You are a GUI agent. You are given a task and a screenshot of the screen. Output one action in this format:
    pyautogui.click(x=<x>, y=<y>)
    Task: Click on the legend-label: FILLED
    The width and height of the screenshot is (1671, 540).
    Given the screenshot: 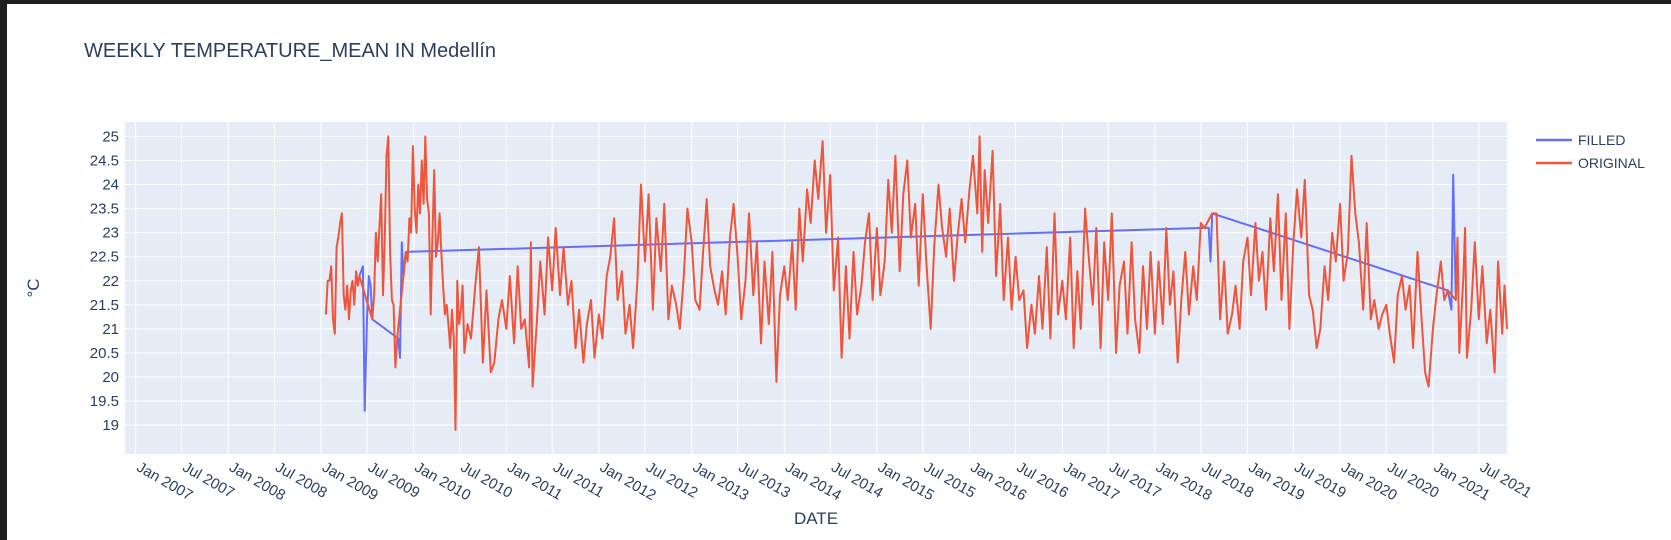 What is the action you would take?
    pyautogui.click(x=1601, y=140)
    